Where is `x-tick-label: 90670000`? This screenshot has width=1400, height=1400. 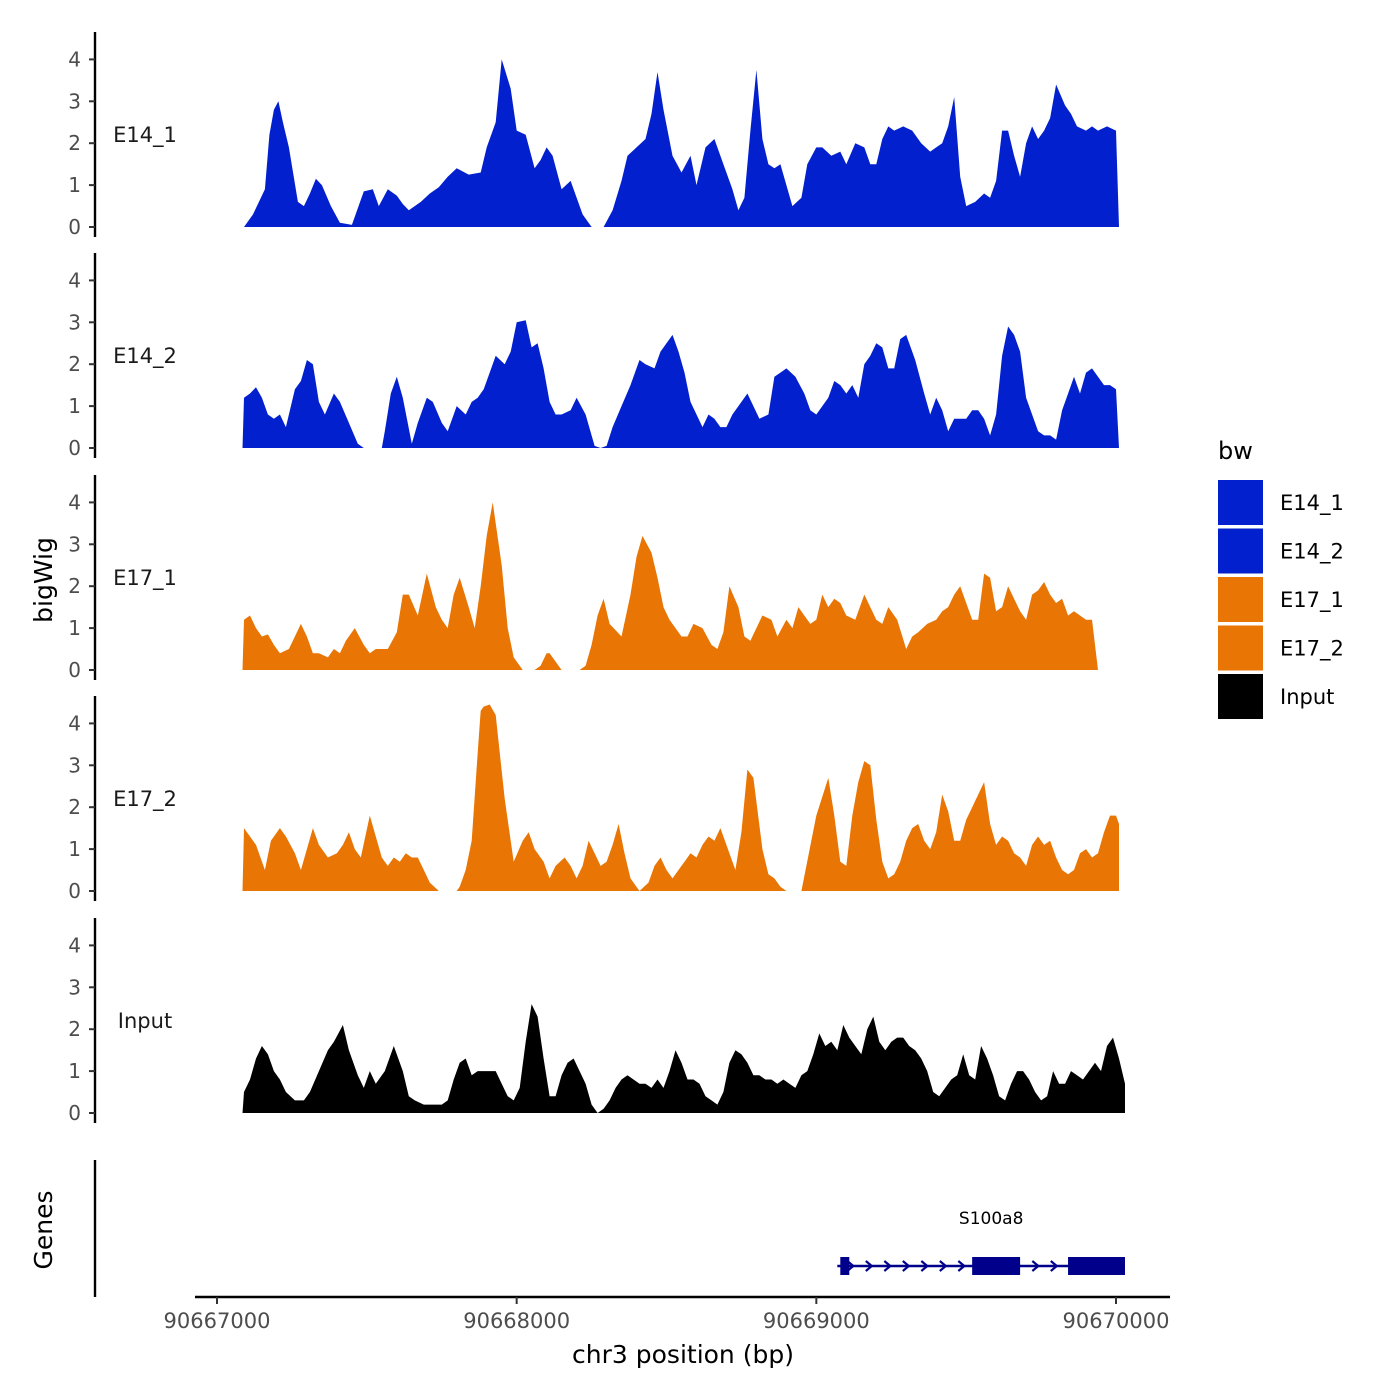
x-tick-label: 90670000 is located at coordinates (1116, 1321).